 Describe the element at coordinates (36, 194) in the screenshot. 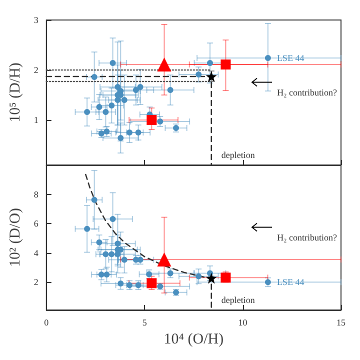

I see `y-tick-label: 8` at that location.